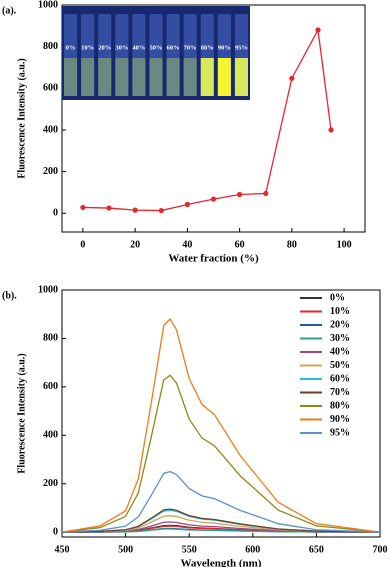 This screenshot has width=390, height=567. Describe the element at coordinates (189, 549) in the screenshot. I see `x-tick-label: 550` at that location.